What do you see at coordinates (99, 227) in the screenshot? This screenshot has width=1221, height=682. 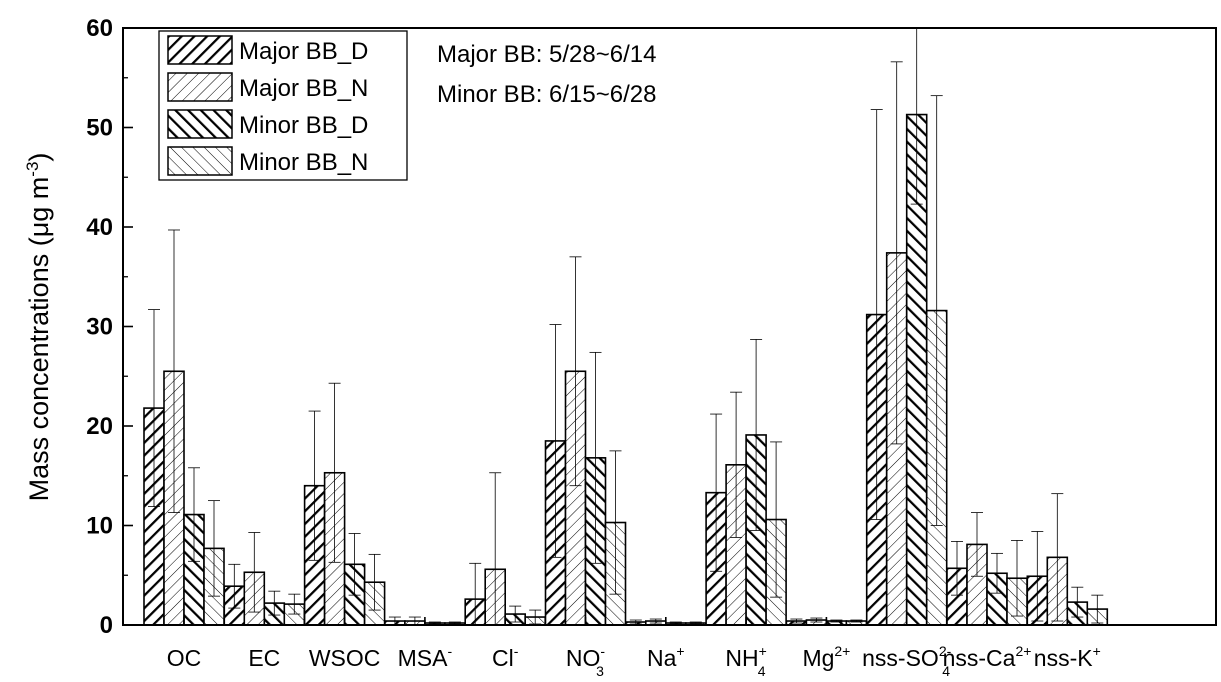 I see `y-tick-label: 40` at bounding box center [99, 227].